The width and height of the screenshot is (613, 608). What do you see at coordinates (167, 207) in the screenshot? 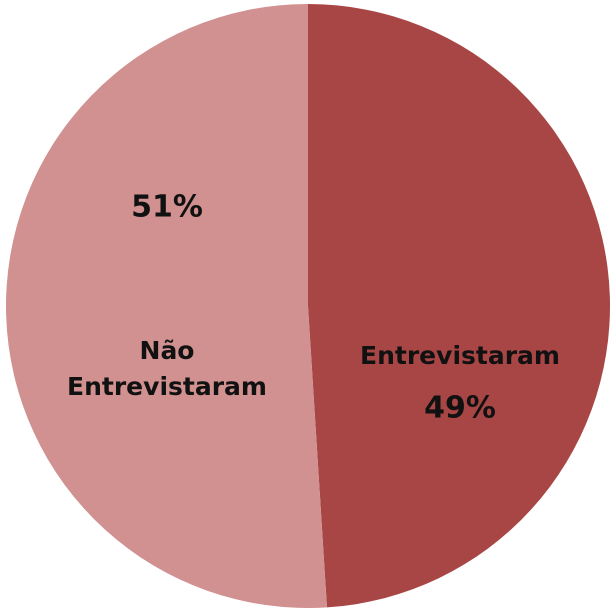
I see `value-label: 51%` at bounding box center [167, 207].